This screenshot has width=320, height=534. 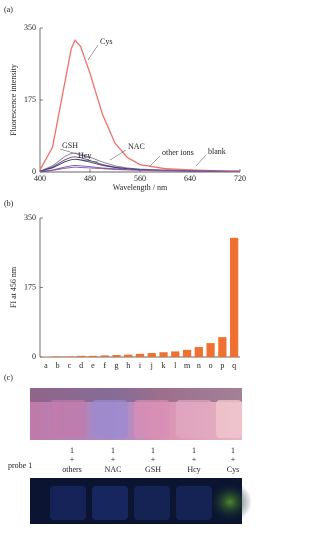 What do you see at coordinates (81, 365) in the screenshot?
I see `x-tick-label: d` at bounding box center [81, 365].